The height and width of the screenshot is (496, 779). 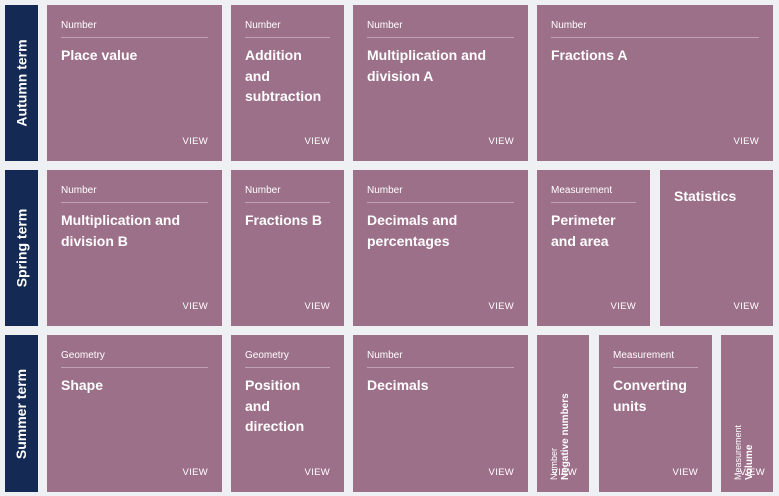 I want to click on card-statistics: Statistics VIEW, so click(x=716, y=248).